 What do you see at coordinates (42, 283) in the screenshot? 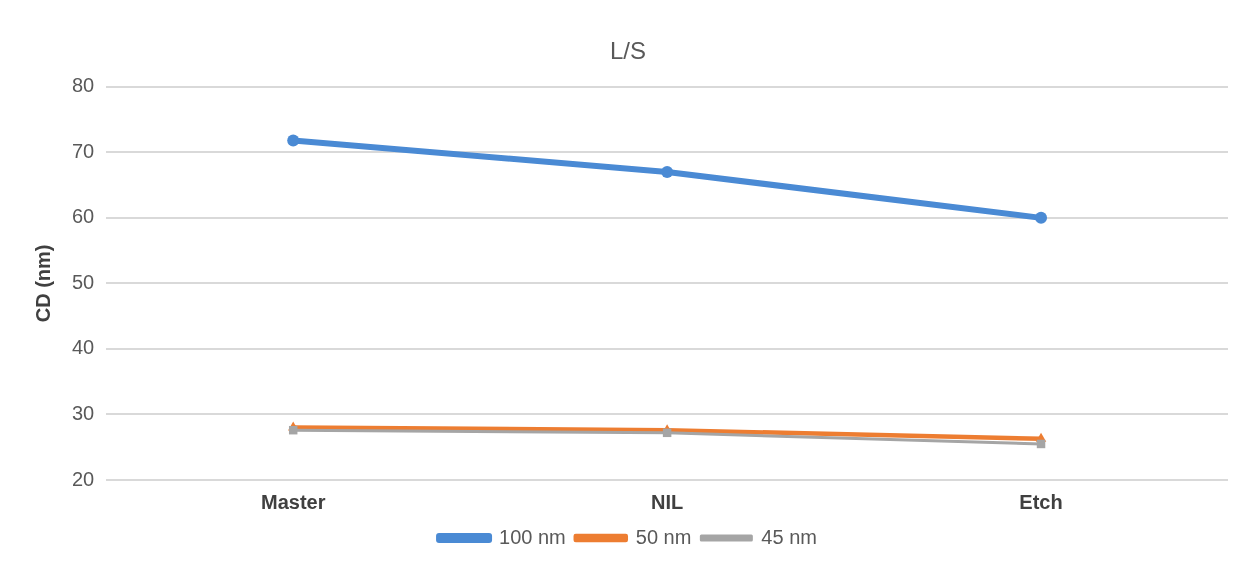
I see `y-axis-title: CD (nm)` at bounding box center [42, 283].